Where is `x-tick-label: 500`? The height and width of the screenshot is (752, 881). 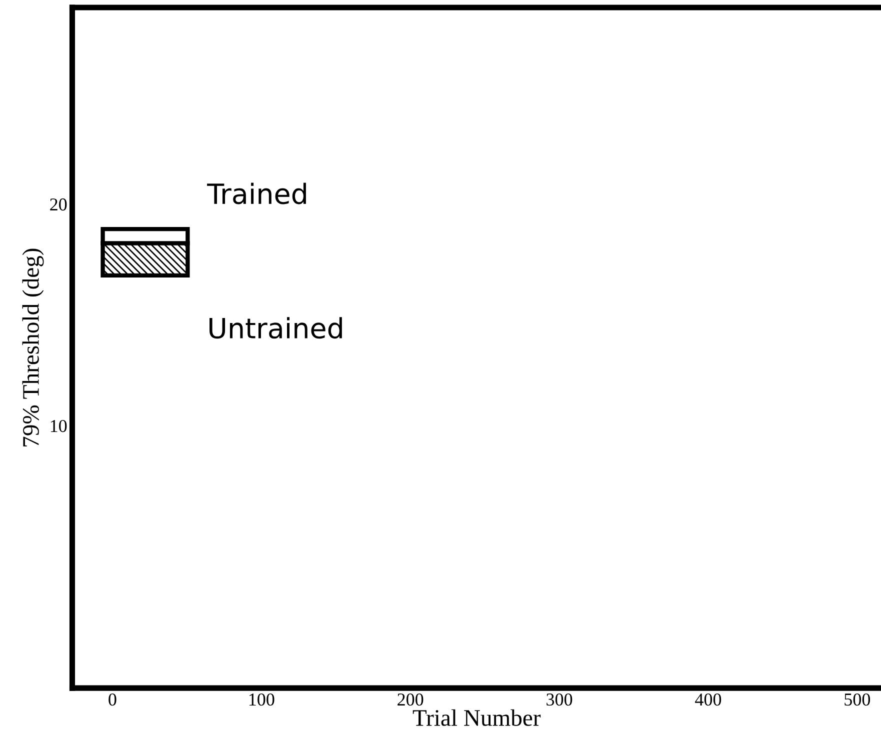 x-tick-label: 500 is located at coordinates (857, 699).